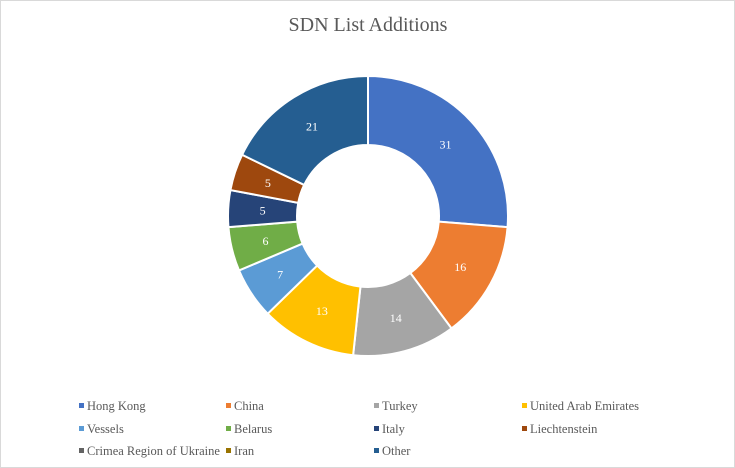 The image size is (735, 468). What do you see at coordinates (263, 210) in the screenshot?
I see `slice-label-italy: 5` at bounding box center [263, 210].